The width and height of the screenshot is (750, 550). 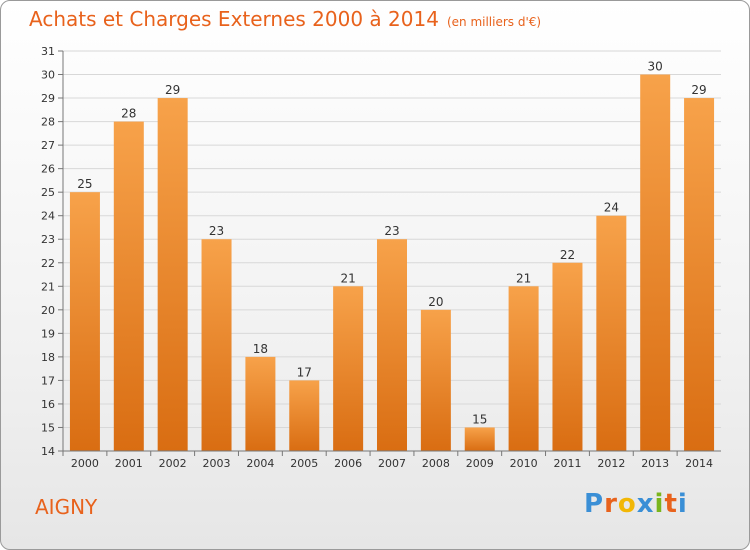 I want to click on value-label: 18, so click(x=260, y=349).